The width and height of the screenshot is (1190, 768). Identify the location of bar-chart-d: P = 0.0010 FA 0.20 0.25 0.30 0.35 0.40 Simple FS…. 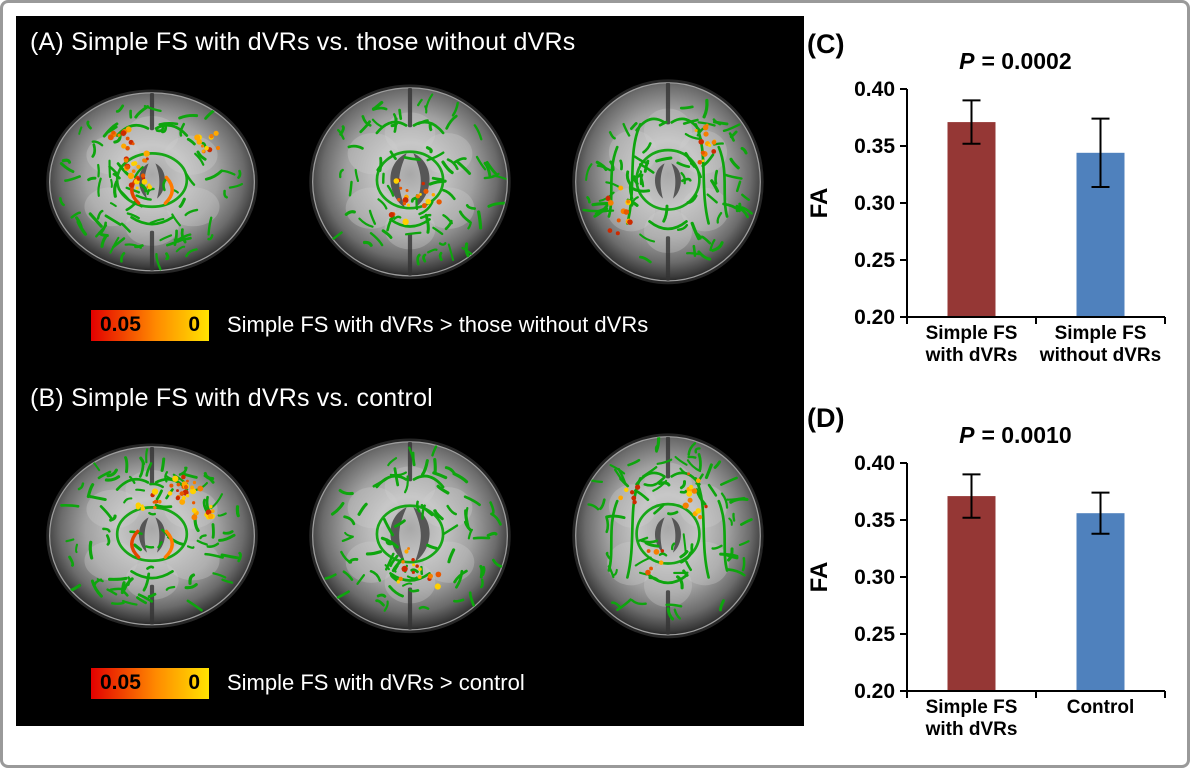
(986, 581).